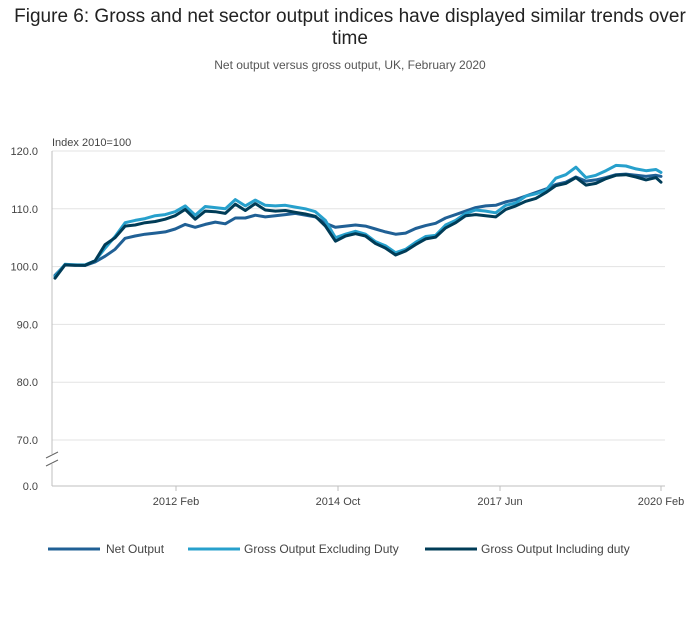  Describe the element at coordinates (24, 268) in the screenshot. I see `y-tick-label: 100.0` at that location.